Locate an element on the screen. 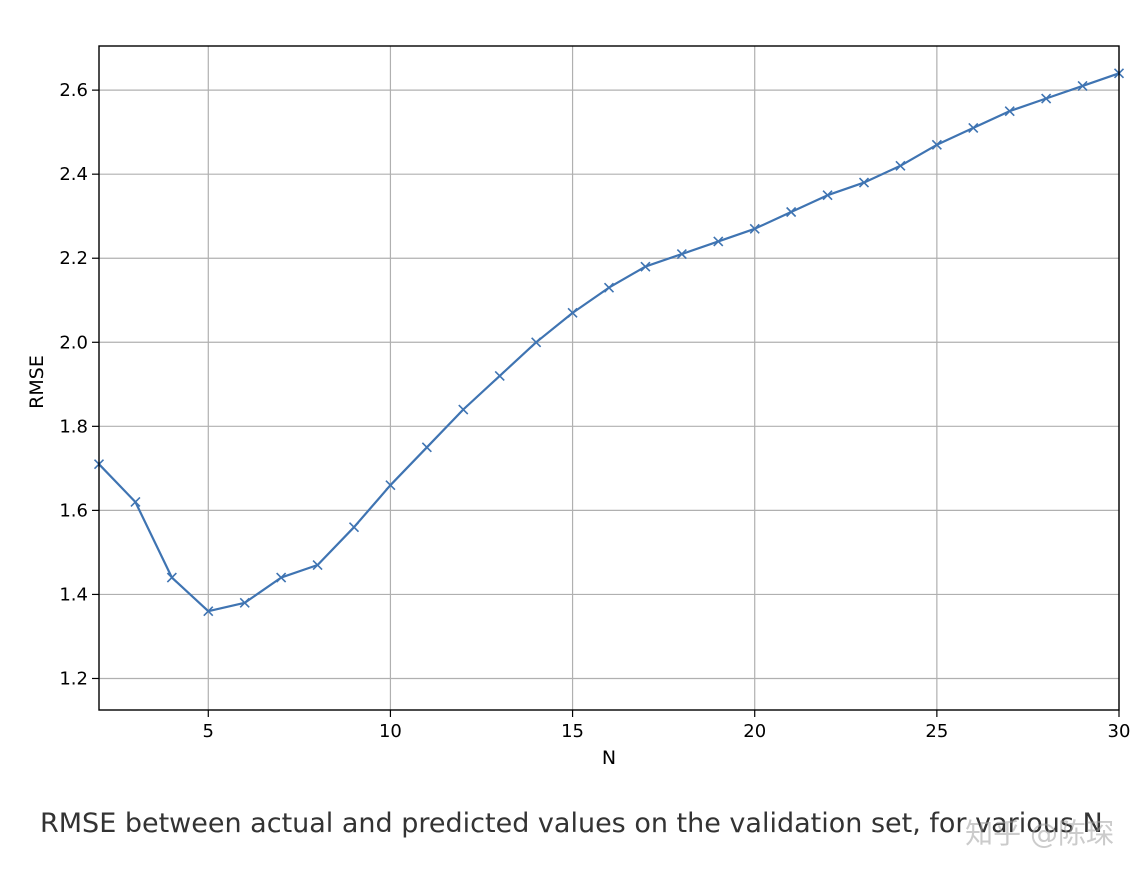 The height and width of the screenshot is (882, 1144). y-tick-label: 2.4 is located at coordinates (73, 174).